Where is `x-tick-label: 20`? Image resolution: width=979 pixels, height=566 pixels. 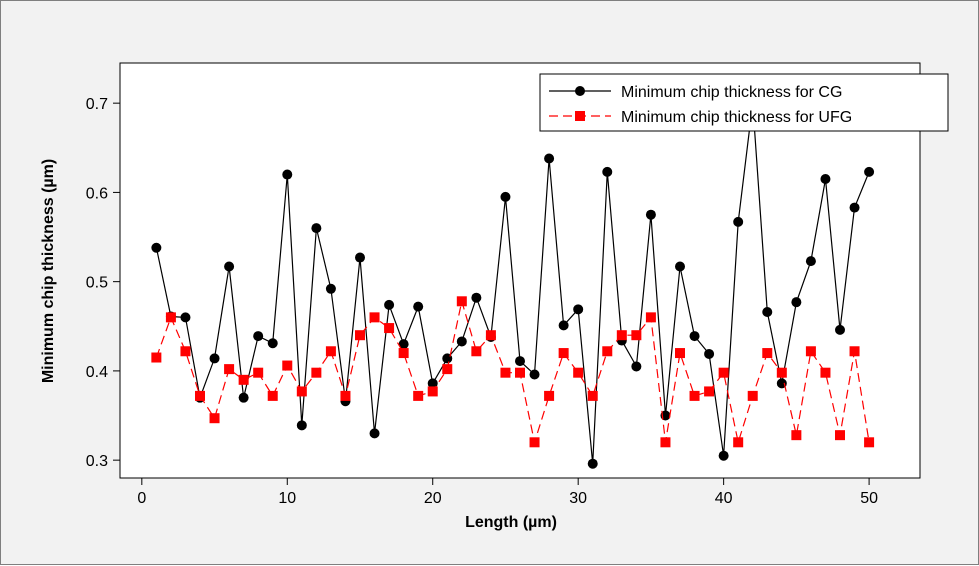 x-tick-label: 20 is located at coordinates (433, 498).